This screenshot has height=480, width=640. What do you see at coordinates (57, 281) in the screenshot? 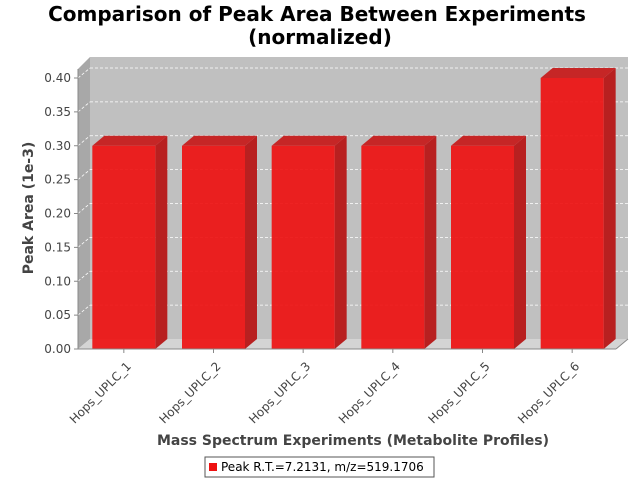
I see `y-tick-label: 0.10` at bounding box center [57, 281].